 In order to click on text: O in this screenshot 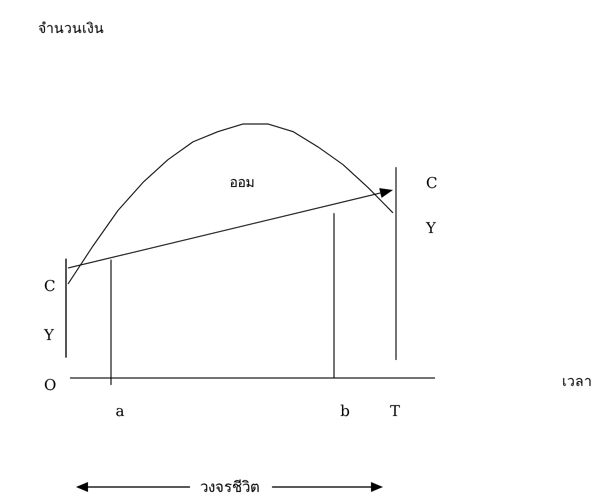, I will do `click(50, 385)`.